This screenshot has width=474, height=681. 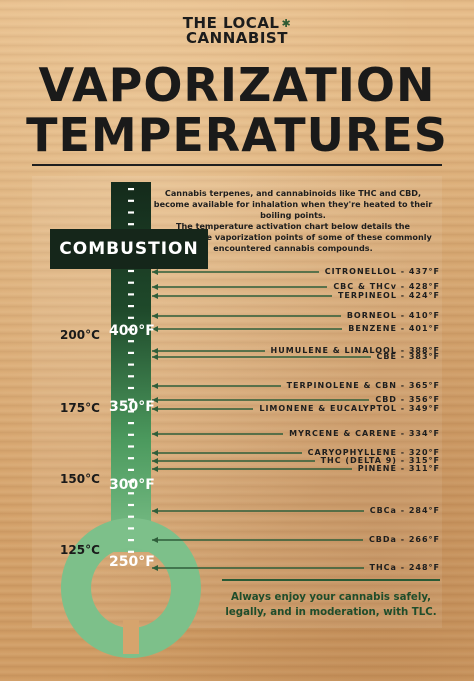 I want to click on celsius-value: 200, so click(x=73, y=335).